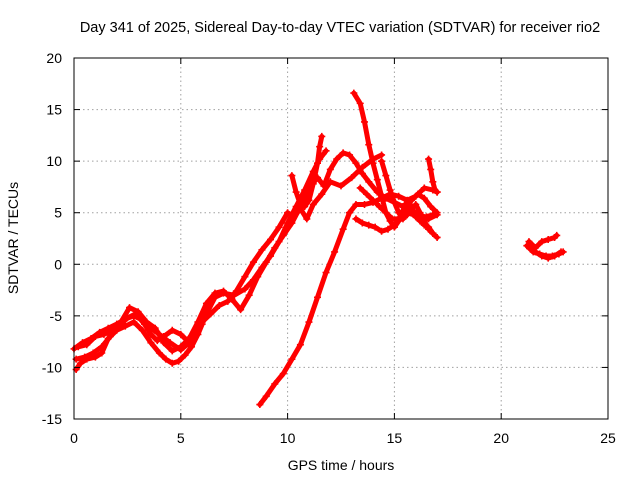 The image size is (640, 480). Describe the element at coordinates (54, 110) in the screenshot. I see `y-tick-label: 15` at that location.